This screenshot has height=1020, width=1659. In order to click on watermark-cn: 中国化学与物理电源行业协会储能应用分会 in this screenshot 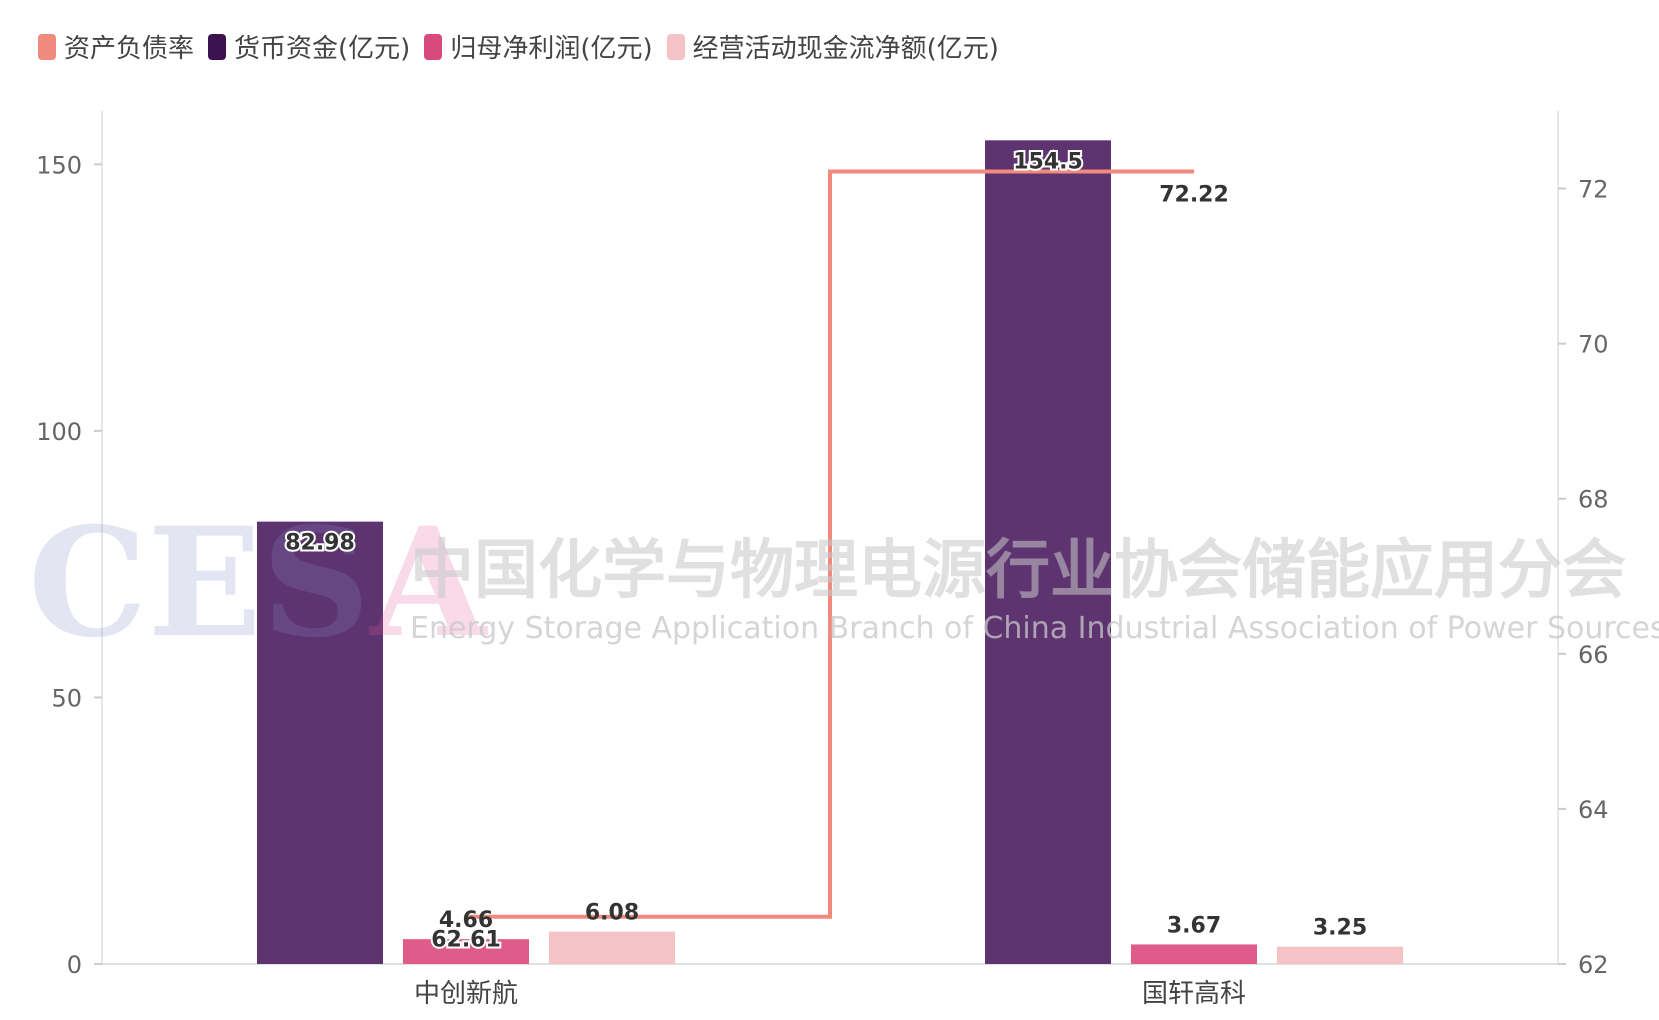, I will do `click(1018, 571)`.